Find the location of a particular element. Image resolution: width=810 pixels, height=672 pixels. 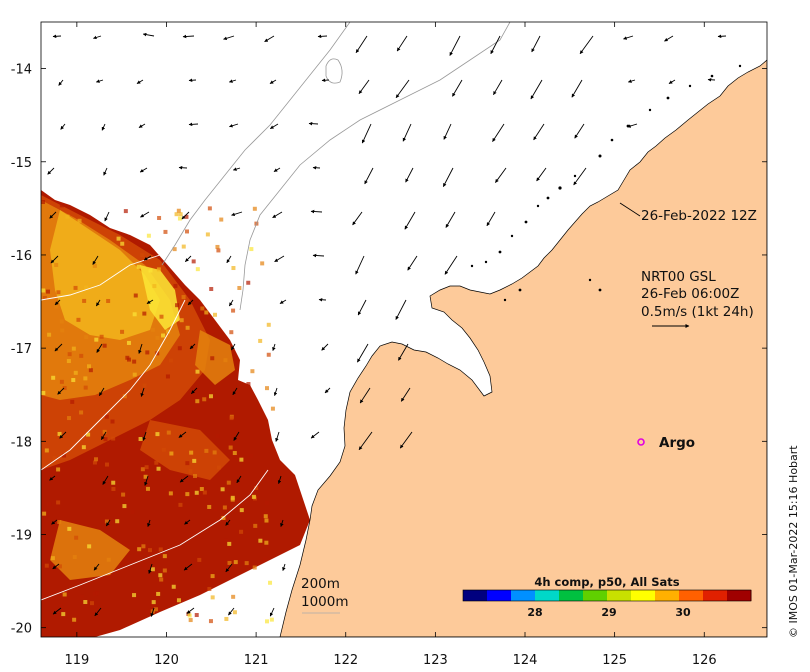

contour-1000m is located at coordinates (256, 144).